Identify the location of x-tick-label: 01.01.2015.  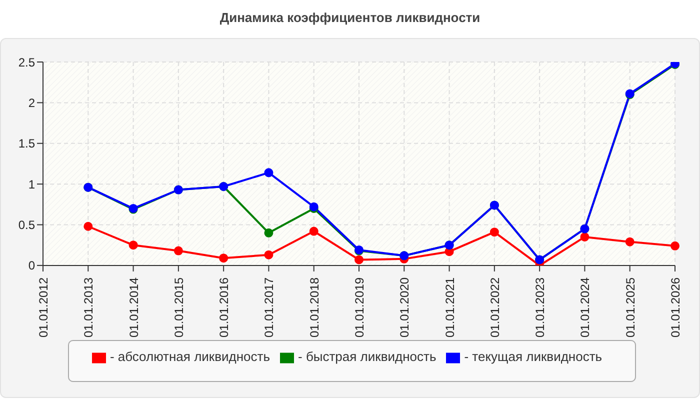
(179, 307).